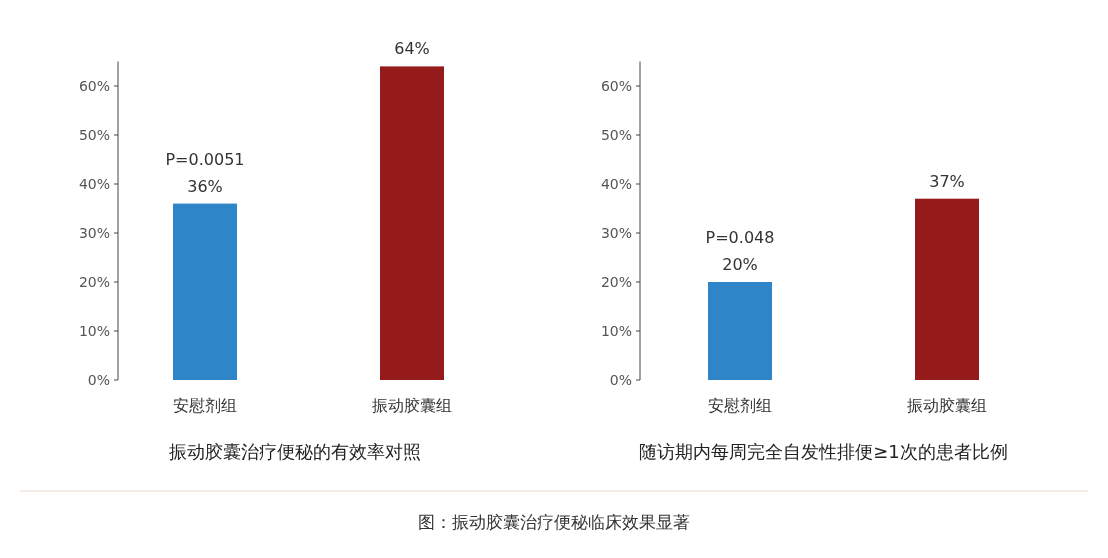 The image size is (1108, 558). What do you see at coordinates (823, 451) in the screenshot?
I see `text: 随访期内每周完全自发性排便≥1次的患者比例` at bounding box center [823, 451].